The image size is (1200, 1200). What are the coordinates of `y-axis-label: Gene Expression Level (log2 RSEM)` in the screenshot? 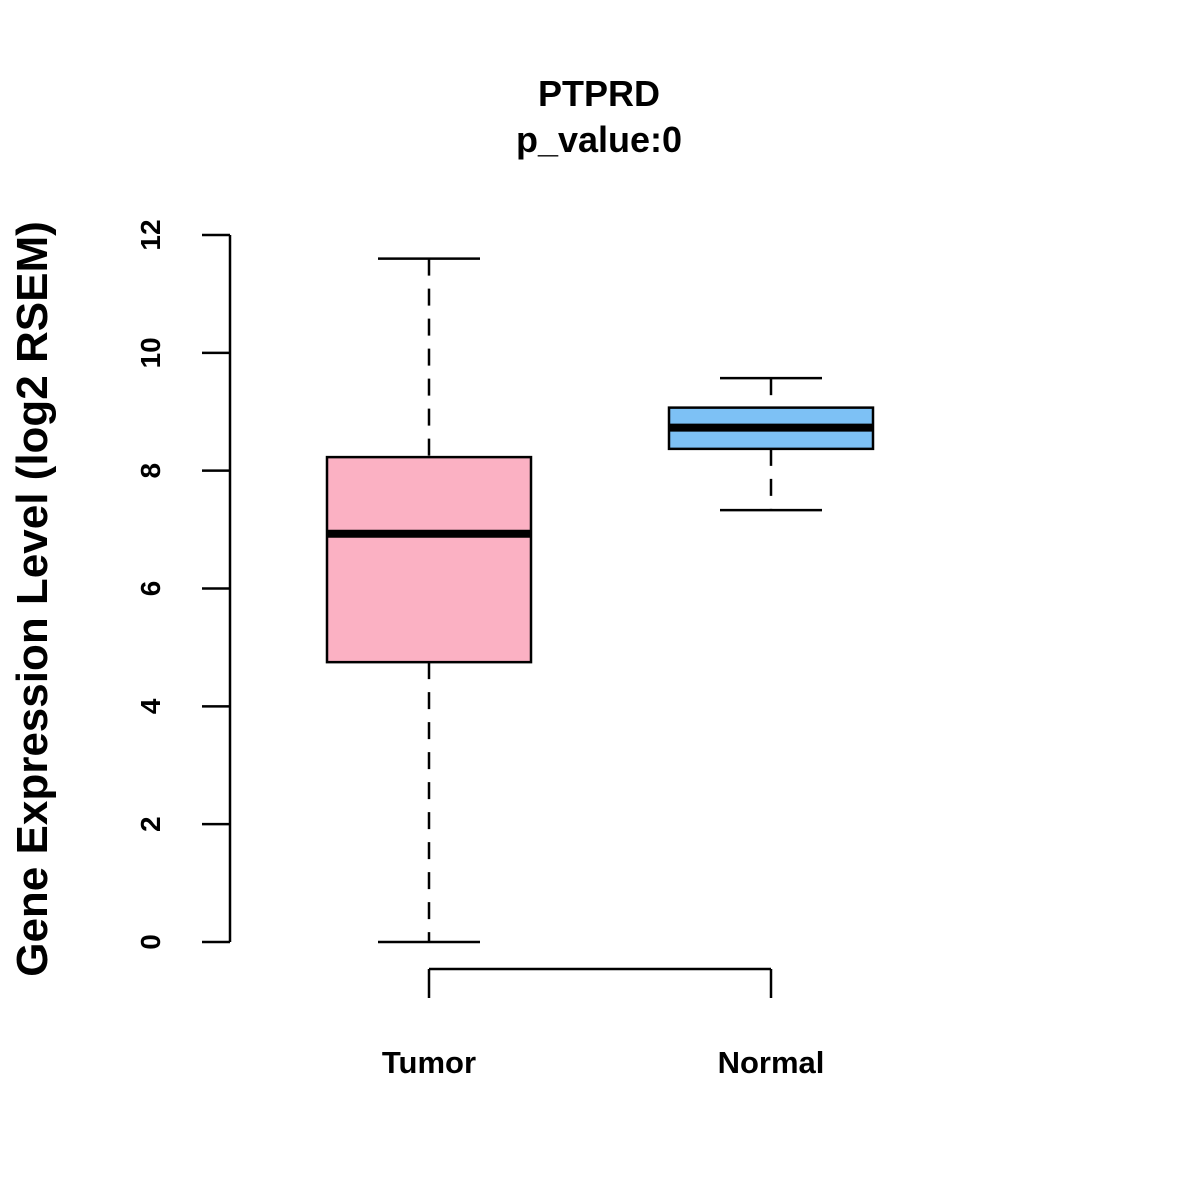 It's located at (32, 599).